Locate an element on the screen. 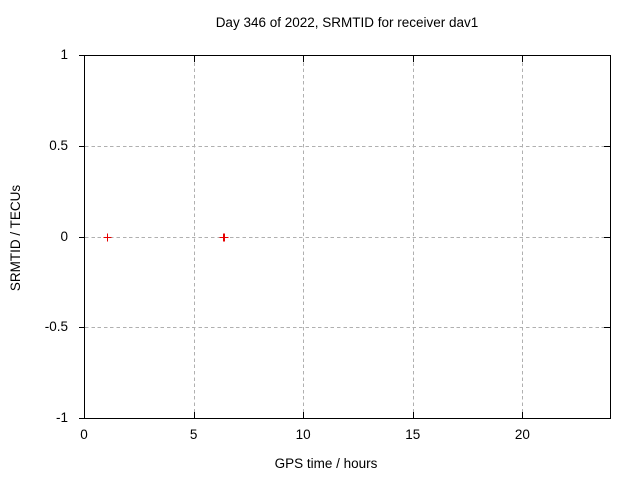 The width and height of the screenshot is (640, 480). x-axis-label: GPS time / hours is located at coordinates (326, 463).